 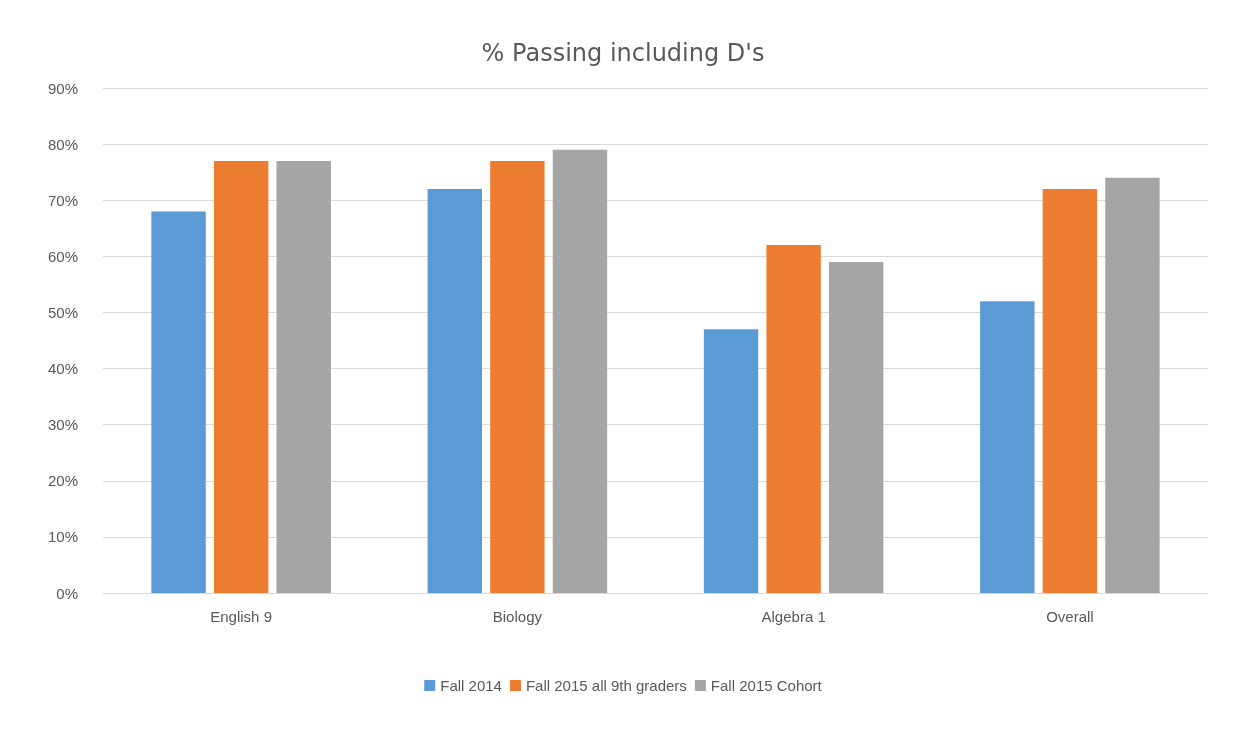 What do you see at coordinates (517, 616) in the screenshot?
I see `x-tick-label: Biology` at bounding box center [517, 616].